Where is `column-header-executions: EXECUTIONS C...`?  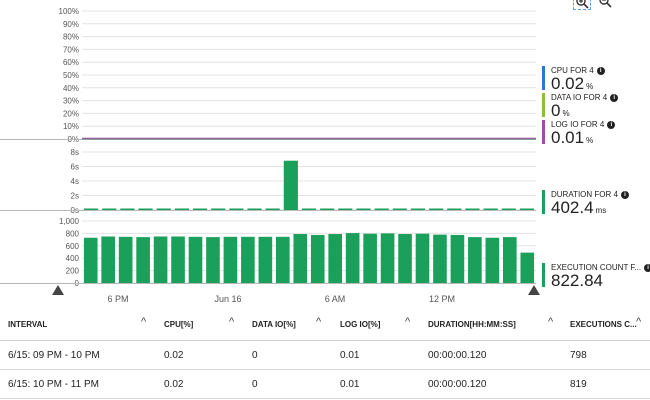
column-header-executions: EXECUTIONS C... is located at coordinates (603, 324).